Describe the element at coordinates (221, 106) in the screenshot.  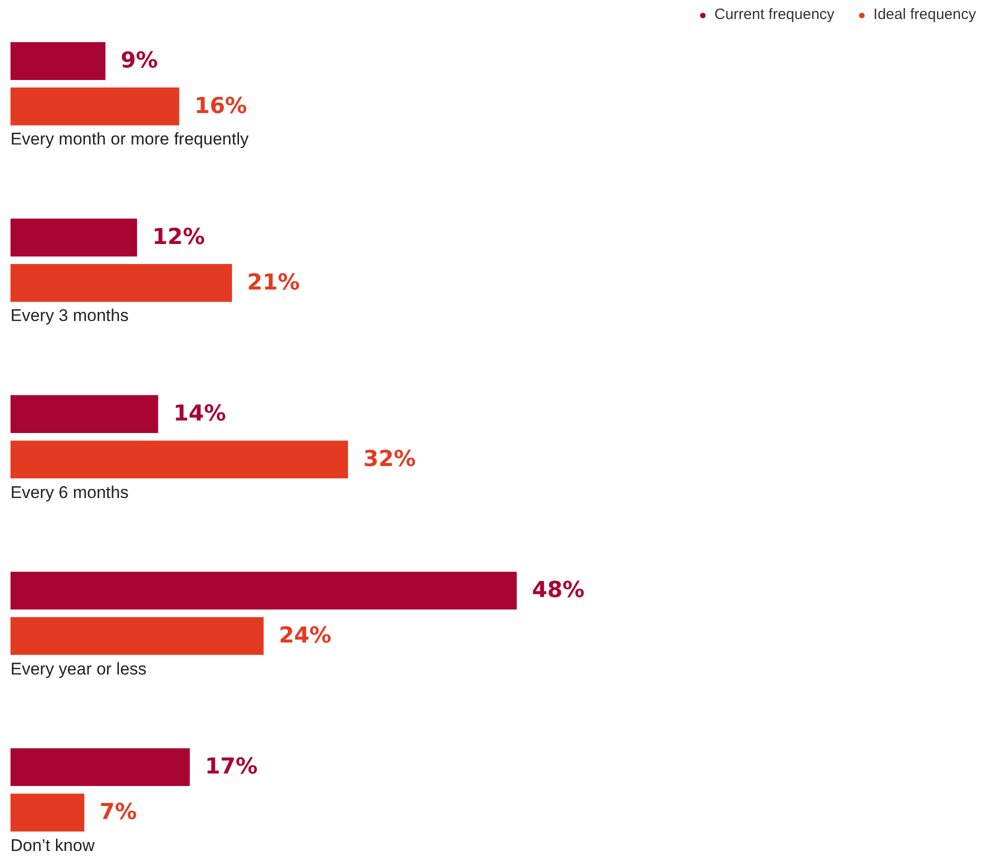
I see `data-label: 16%` at that location.